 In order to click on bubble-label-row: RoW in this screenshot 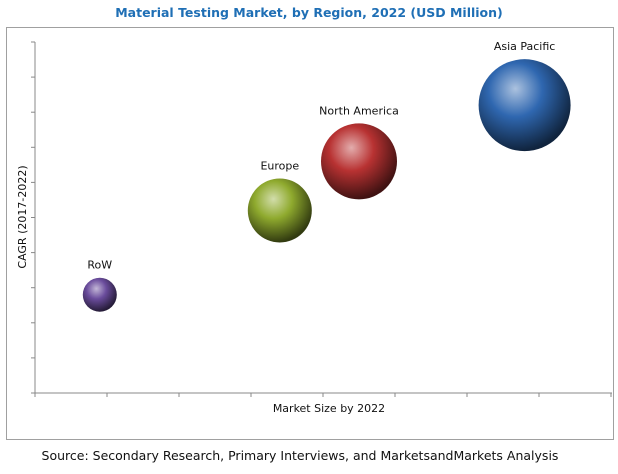, I will do `click(99, 265)`.